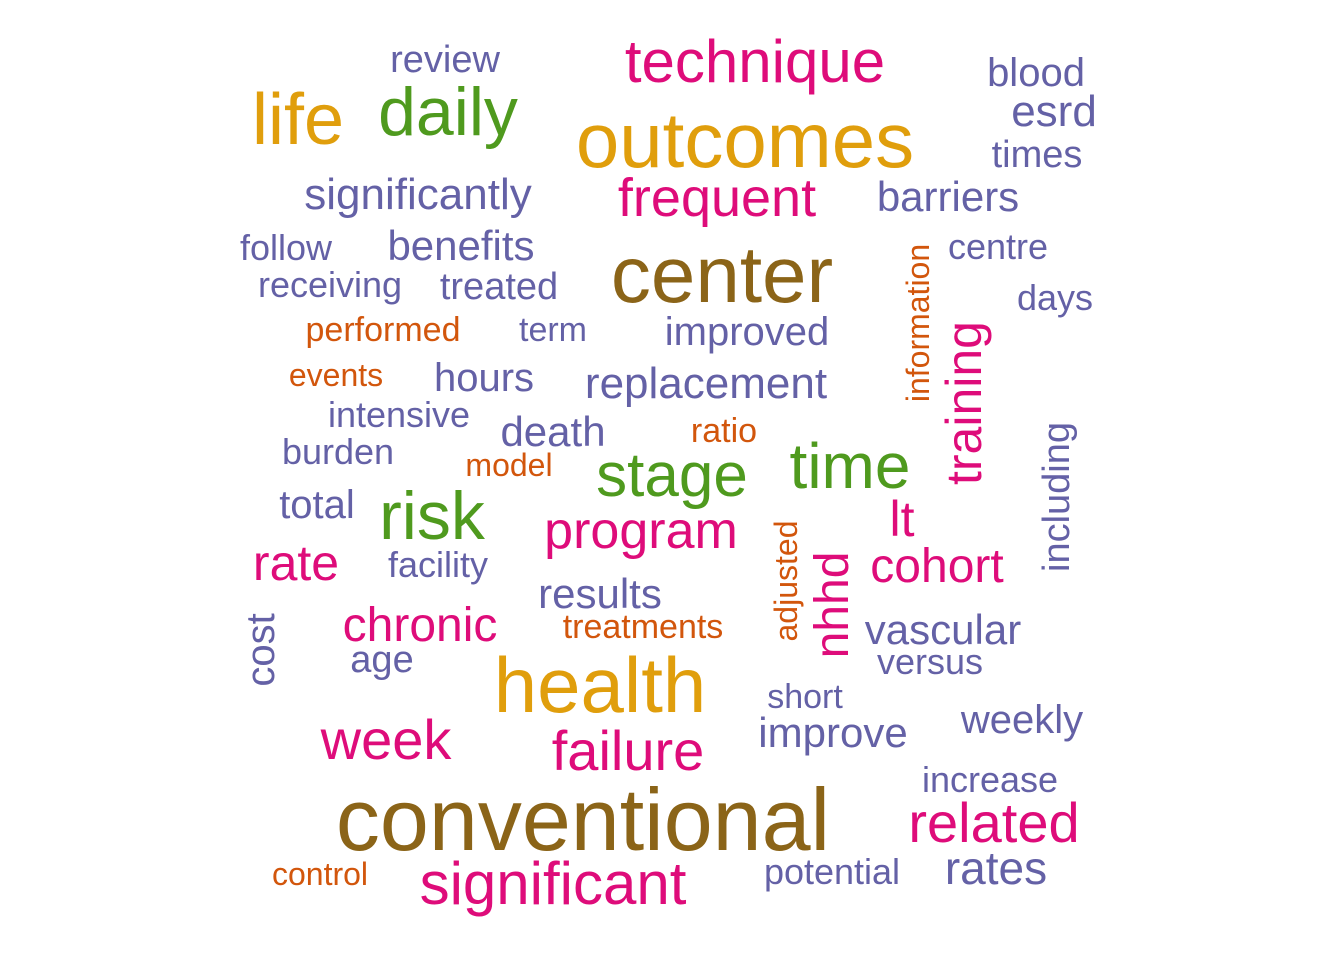  Describe the element at coordinates (717, 198) in the screenshot. I see `word-frequent: frequent` at that location.